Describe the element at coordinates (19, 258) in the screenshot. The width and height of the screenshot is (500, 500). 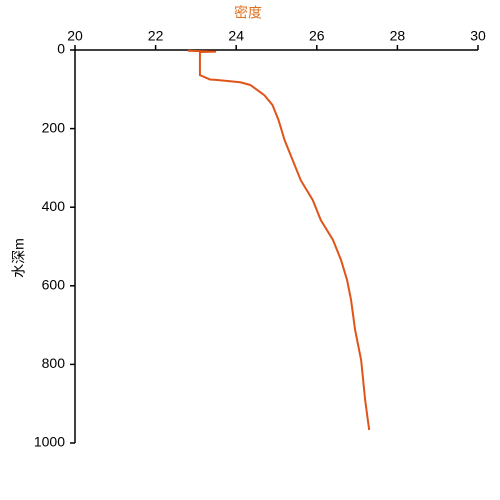
I see `y-axis-label: 水深m` at that location.